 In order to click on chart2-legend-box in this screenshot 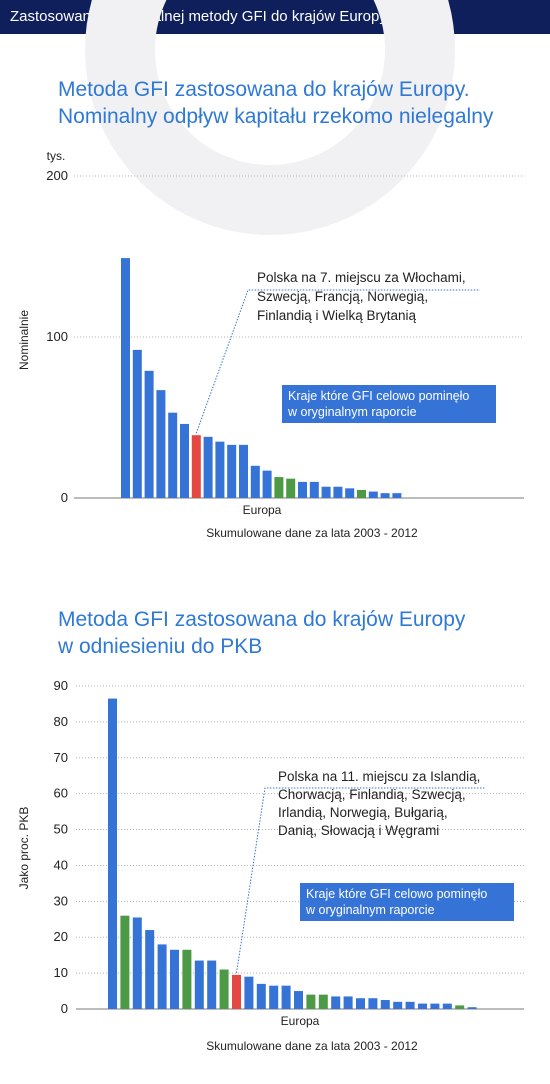, I will do `click(407, 902)`.